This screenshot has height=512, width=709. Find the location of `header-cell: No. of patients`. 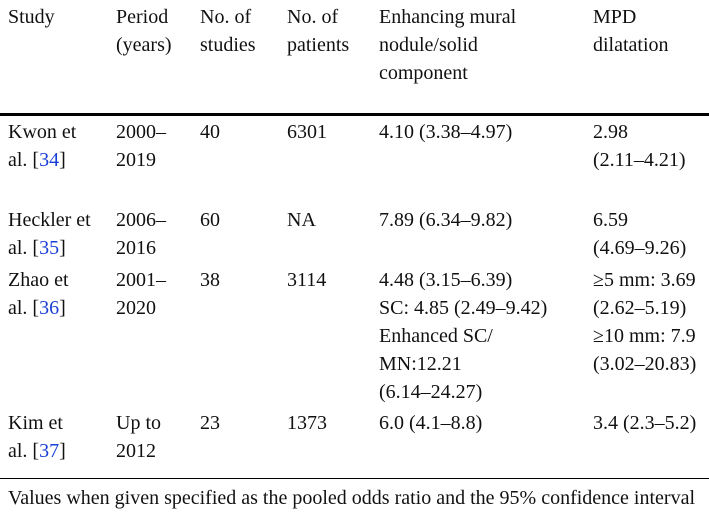

header-cell: No. of patients is located at coordinates (318, 31).